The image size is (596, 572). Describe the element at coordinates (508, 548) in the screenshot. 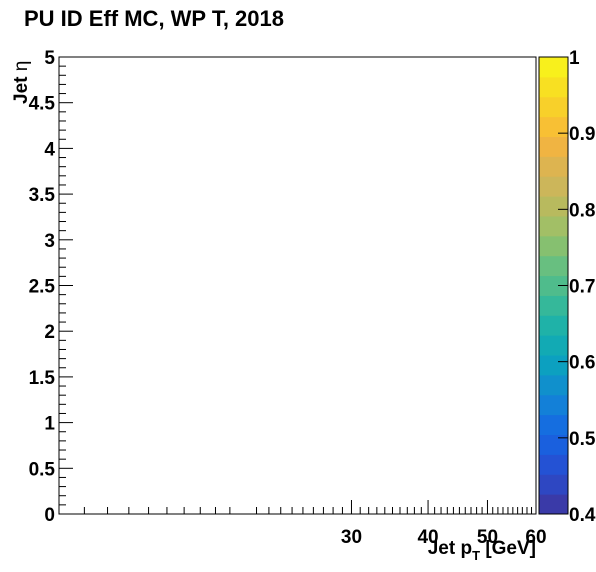

I see `x-axis-label-unit: [GeV]` at that location.